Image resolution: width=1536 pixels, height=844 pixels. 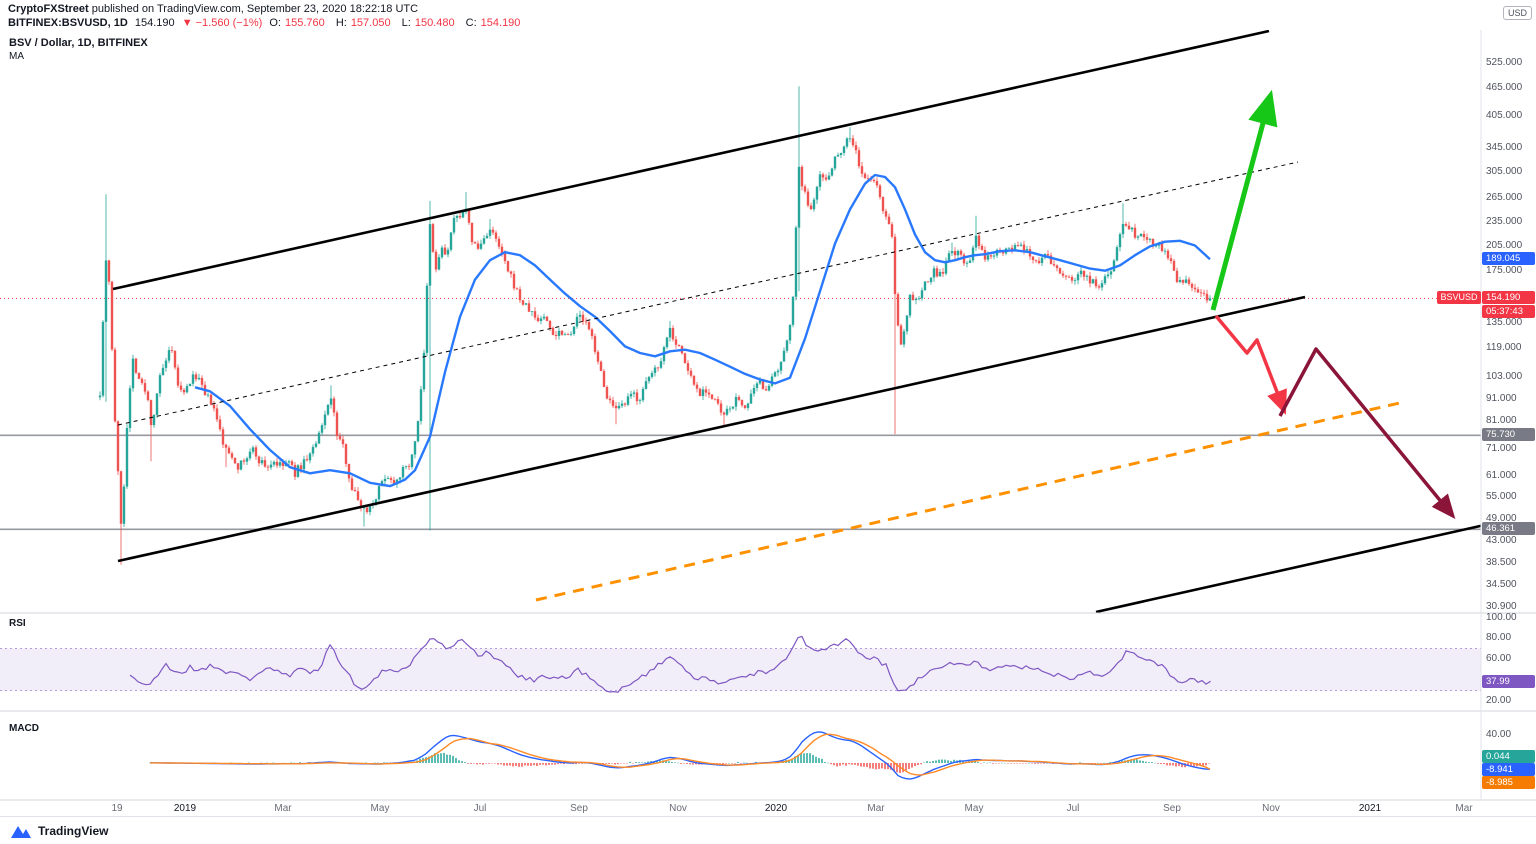 I want to click on price-scale-label: 345.000, so click(x=1504, y=147).